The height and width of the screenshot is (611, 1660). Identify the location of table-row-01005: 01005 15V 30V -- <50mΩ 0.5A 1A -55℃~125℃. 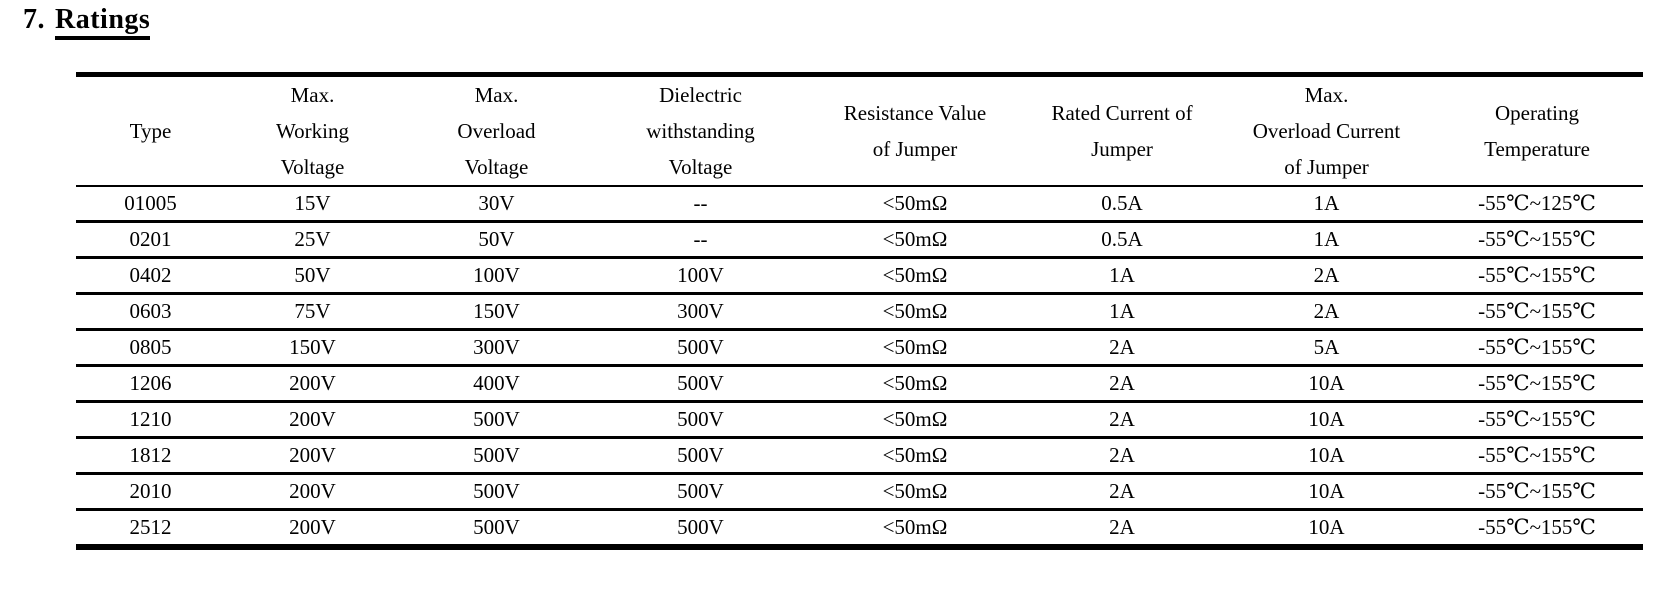
(859, 204).